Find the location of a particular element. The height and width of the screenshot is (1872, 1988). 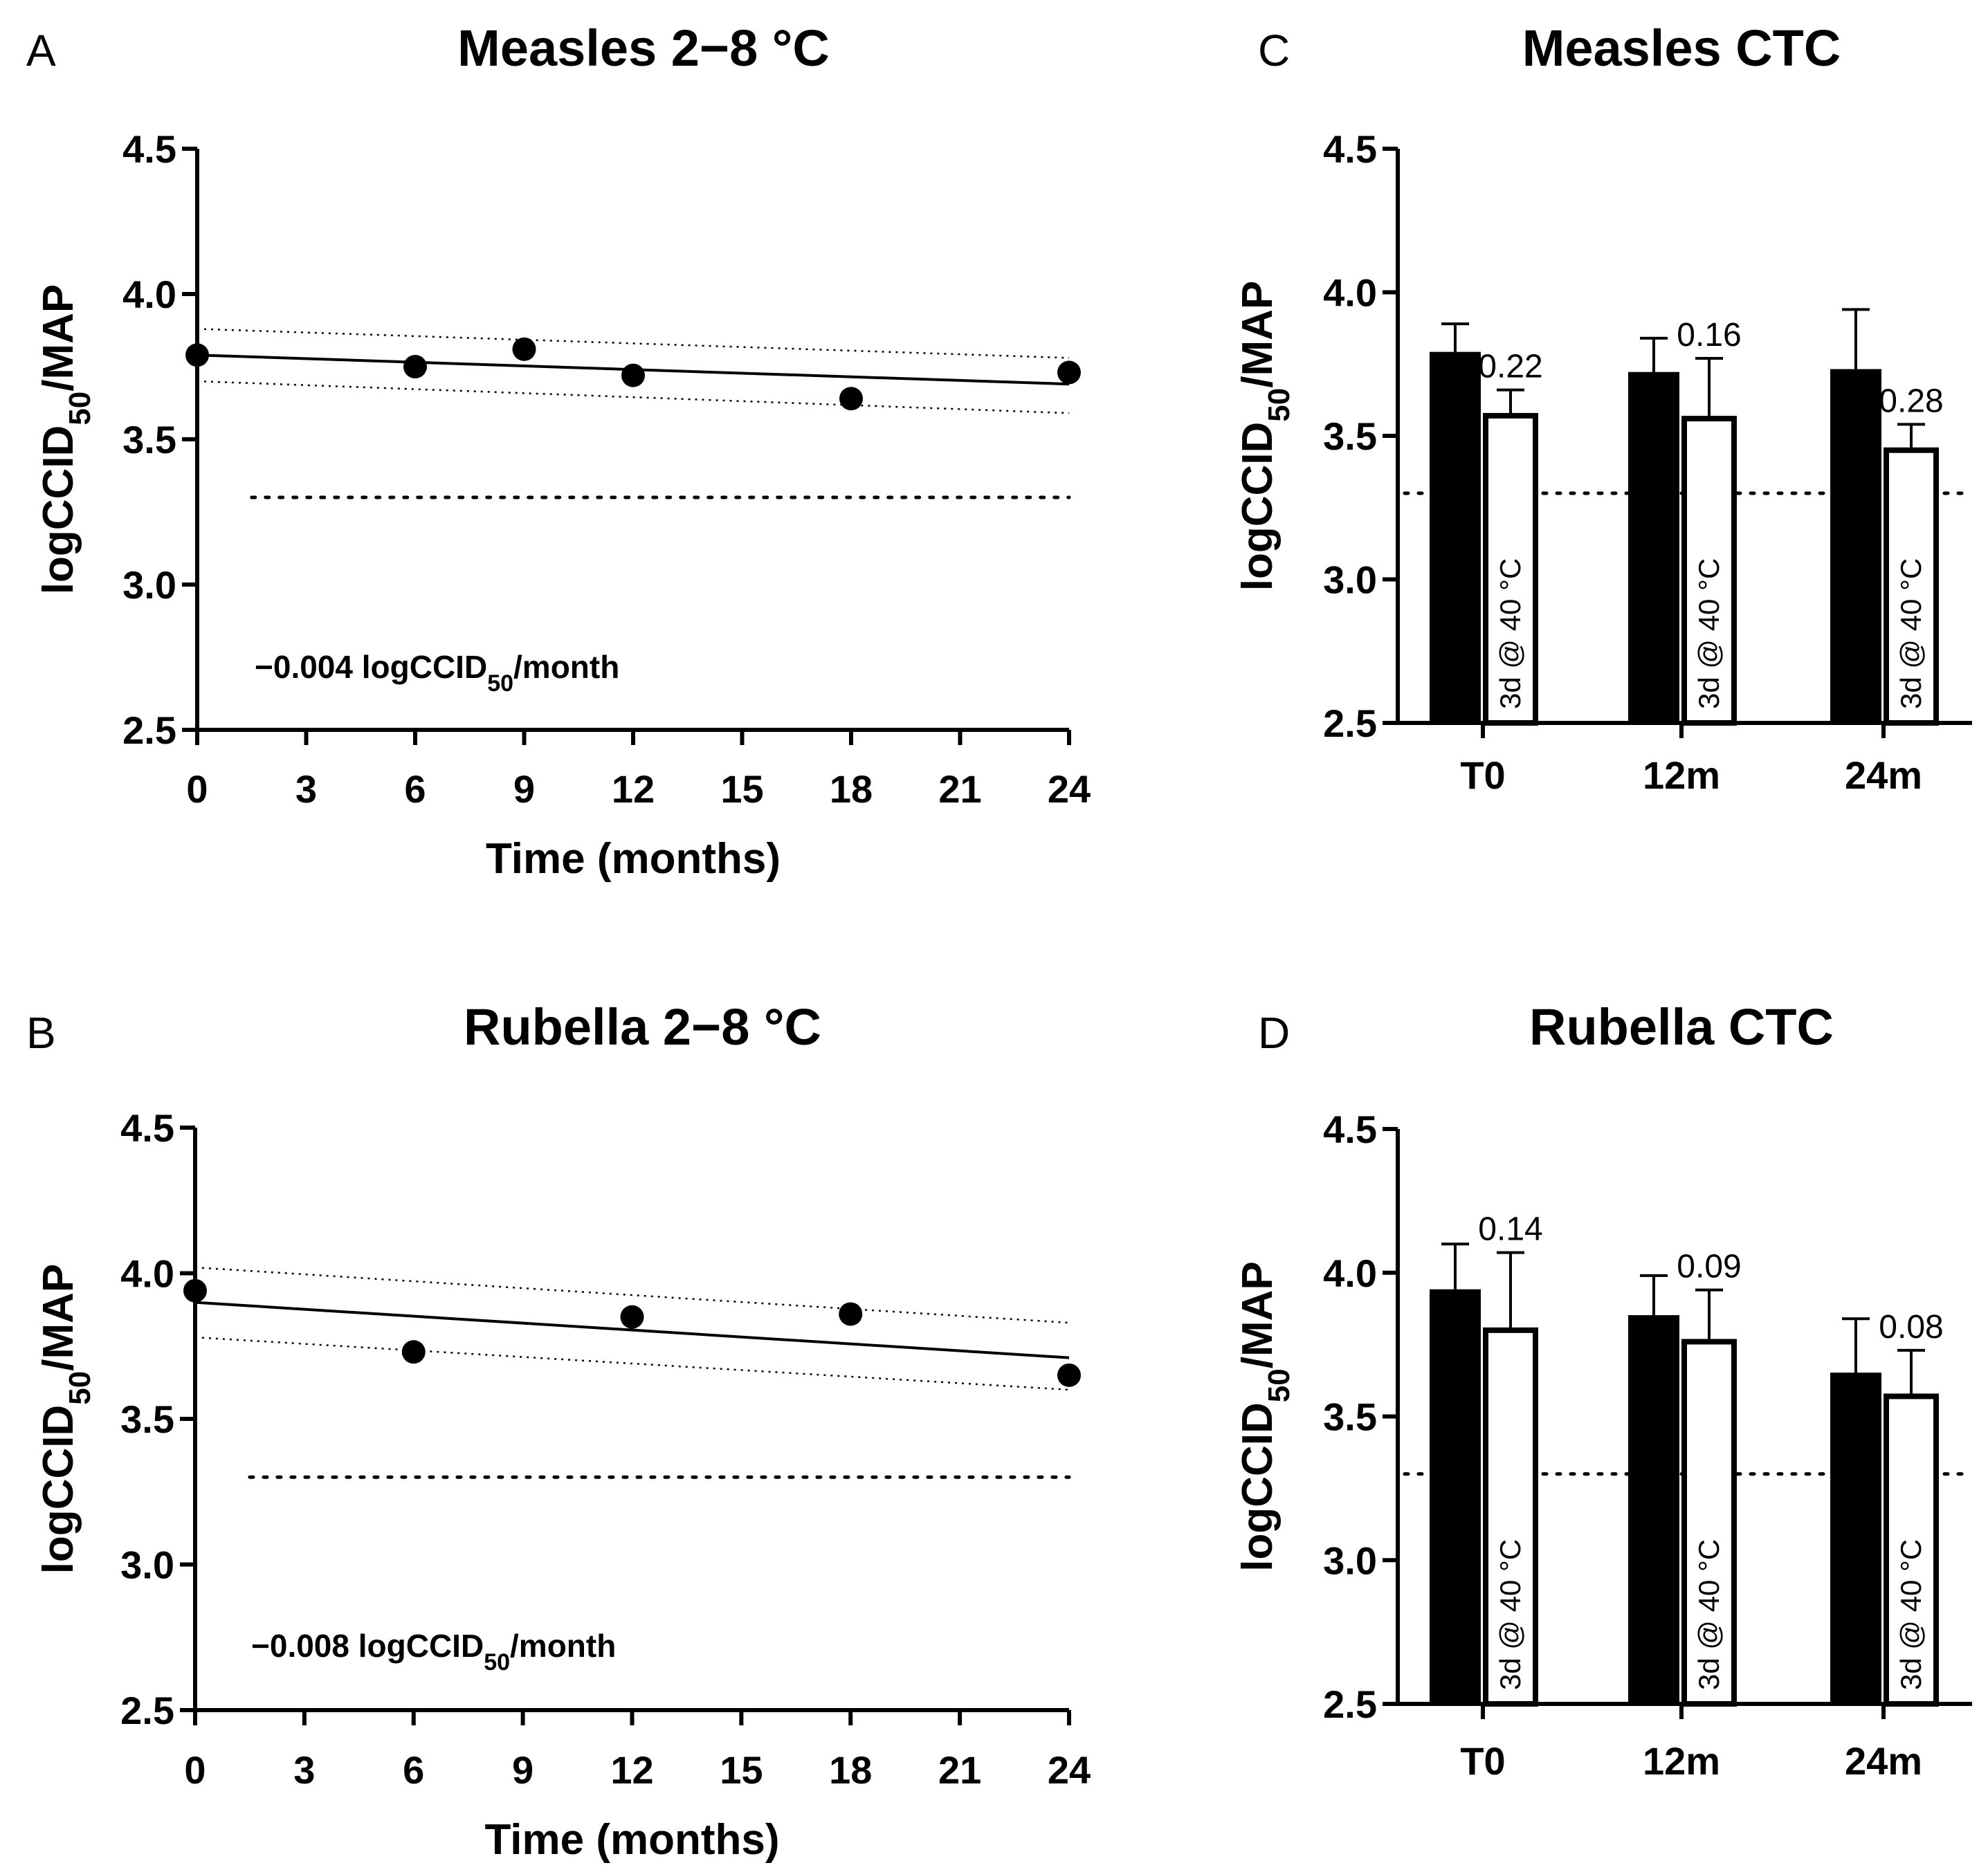

x-tick-label: 3 is located at coordinates (304, 1770).